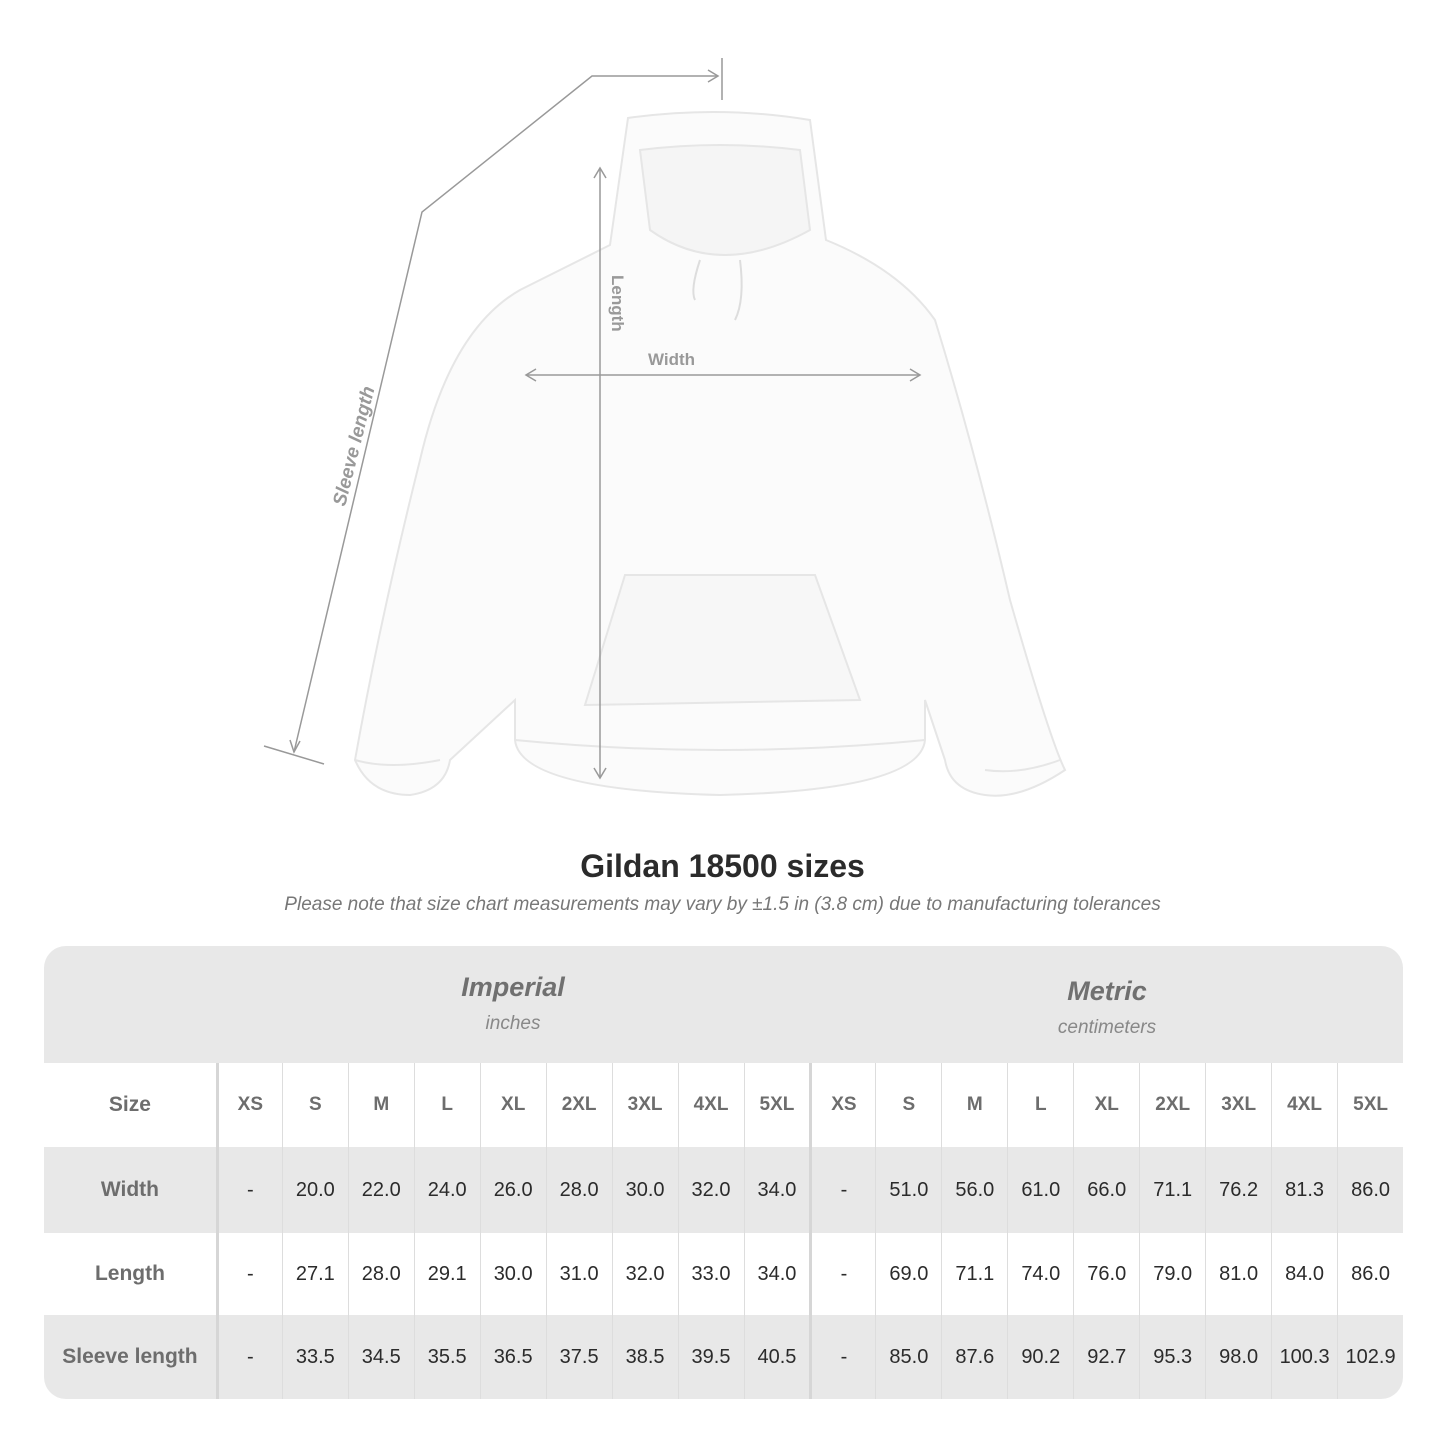 Image resolution: width=1445 pixels, height=1445 pixels. I want to click on metric-value-cell: 76.0, so click(1106, 1274).